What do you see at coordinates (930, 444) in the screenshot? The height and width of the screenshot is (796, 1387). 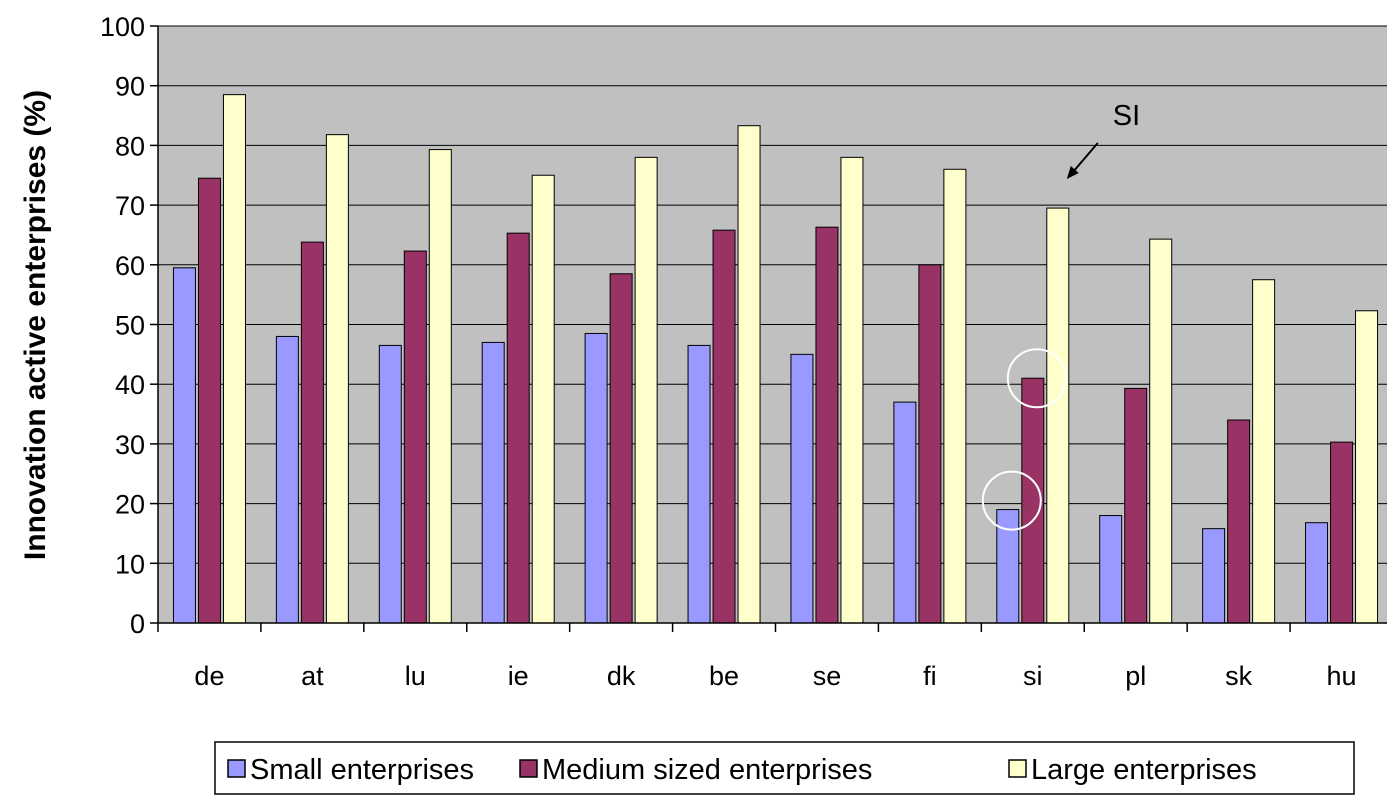 I see `bar-fi-medium` at bounding box center [930, 444].